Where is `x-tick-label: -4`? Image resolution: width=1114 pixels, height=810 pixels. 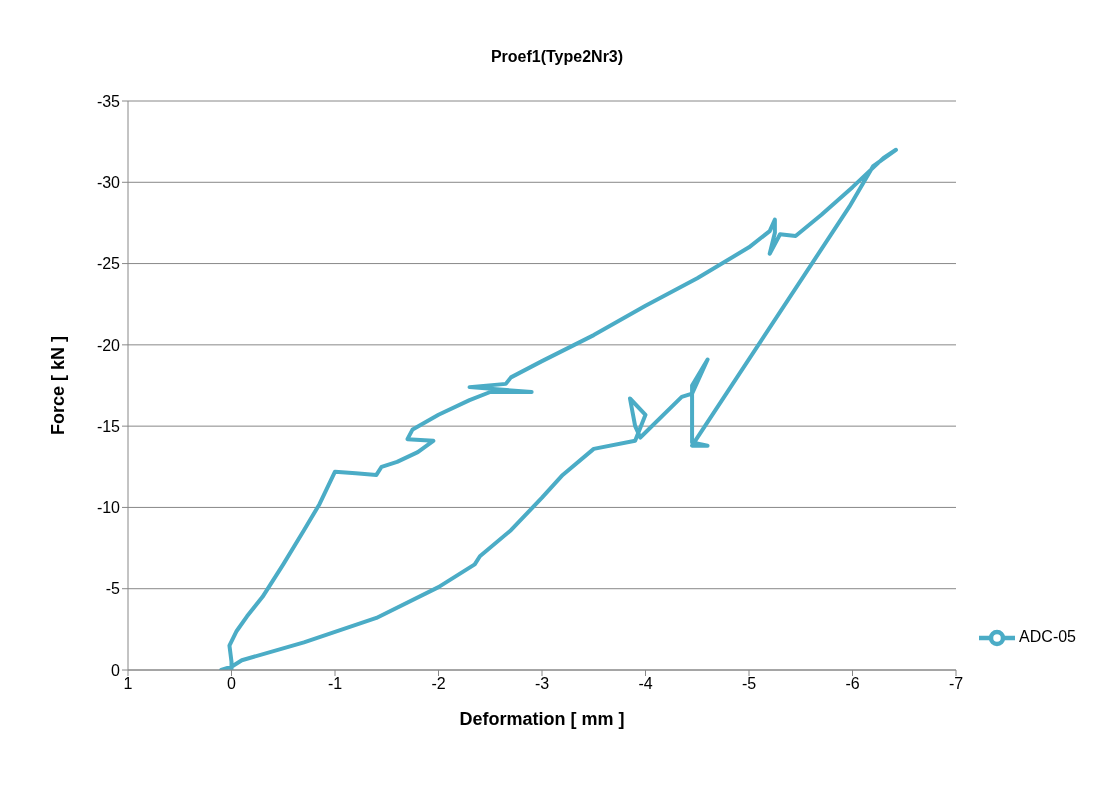 x-tick-label: -4 is located at coordinates (645, 684).